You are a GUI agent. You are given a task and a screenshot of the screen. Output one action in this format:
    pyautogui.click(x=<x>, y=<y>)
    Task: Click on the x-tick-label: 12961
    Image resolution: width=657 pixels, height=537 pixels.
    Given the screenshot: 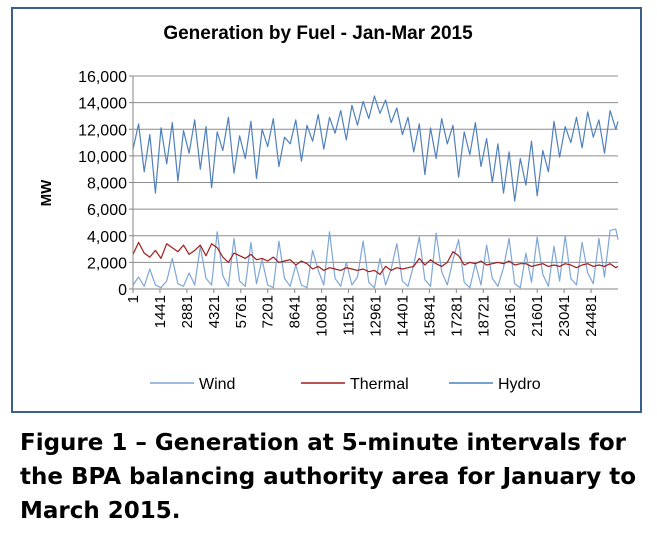 What is the action you would take?
    pyautogui.click(x=376, y=316)
    